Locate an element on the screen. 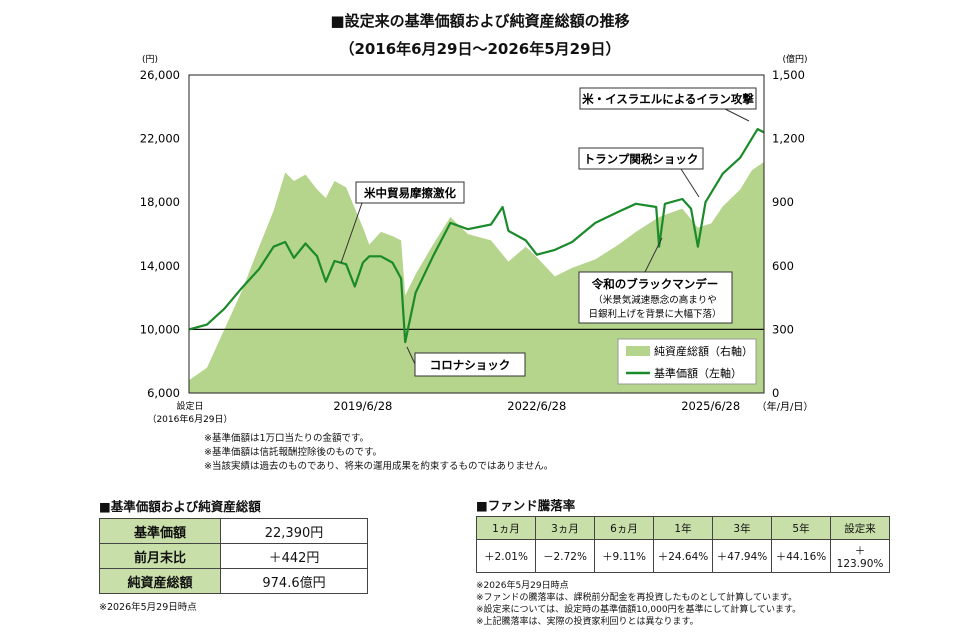 This screenshot has height=642, width=960. chart-note: ※当該実績は過去のものであり、将来の運用成果を約束するものではありません。 is located at coordinates (379, 466).